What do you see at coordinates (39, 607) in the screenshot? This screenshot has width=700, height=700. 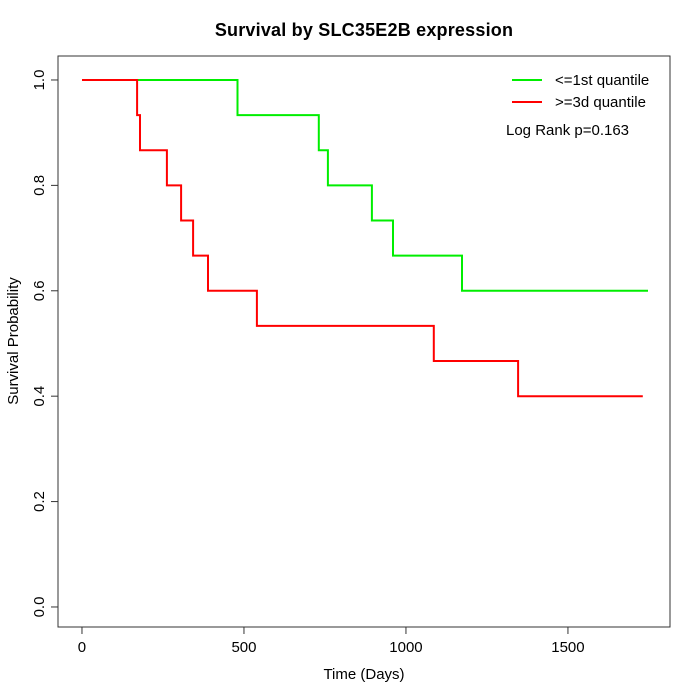 I see `y-tick-label: 0.0` at bounding box center [39, 607].